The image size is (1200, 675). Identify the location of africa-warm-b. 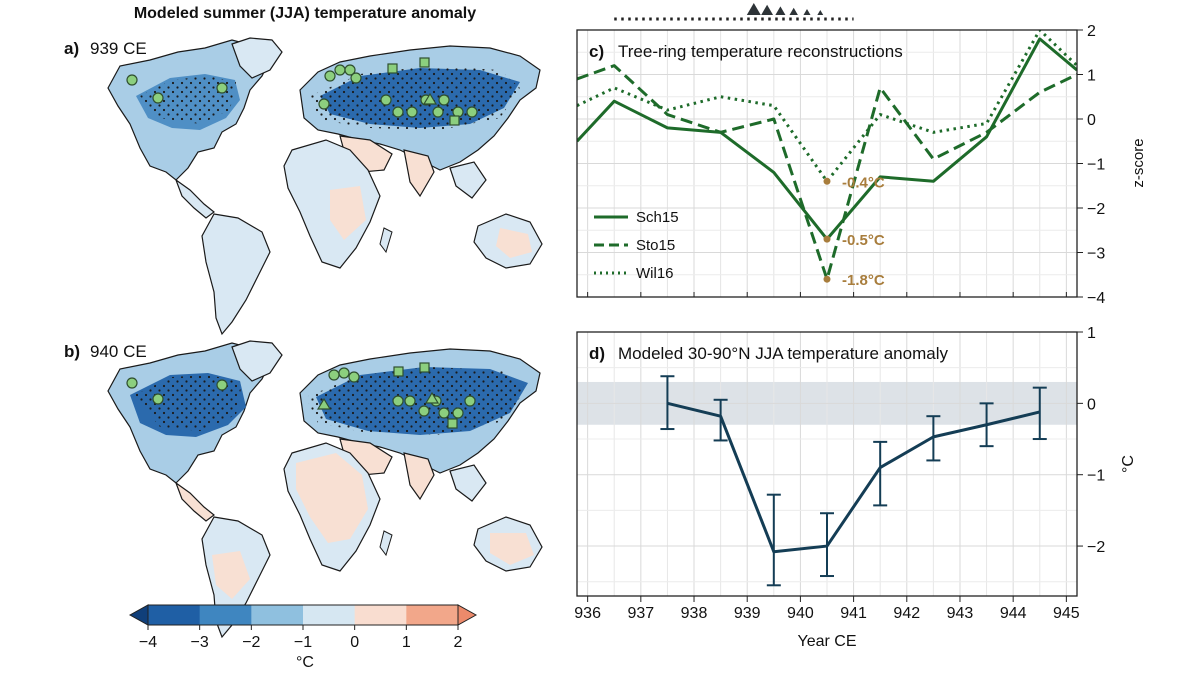
(332, 498).